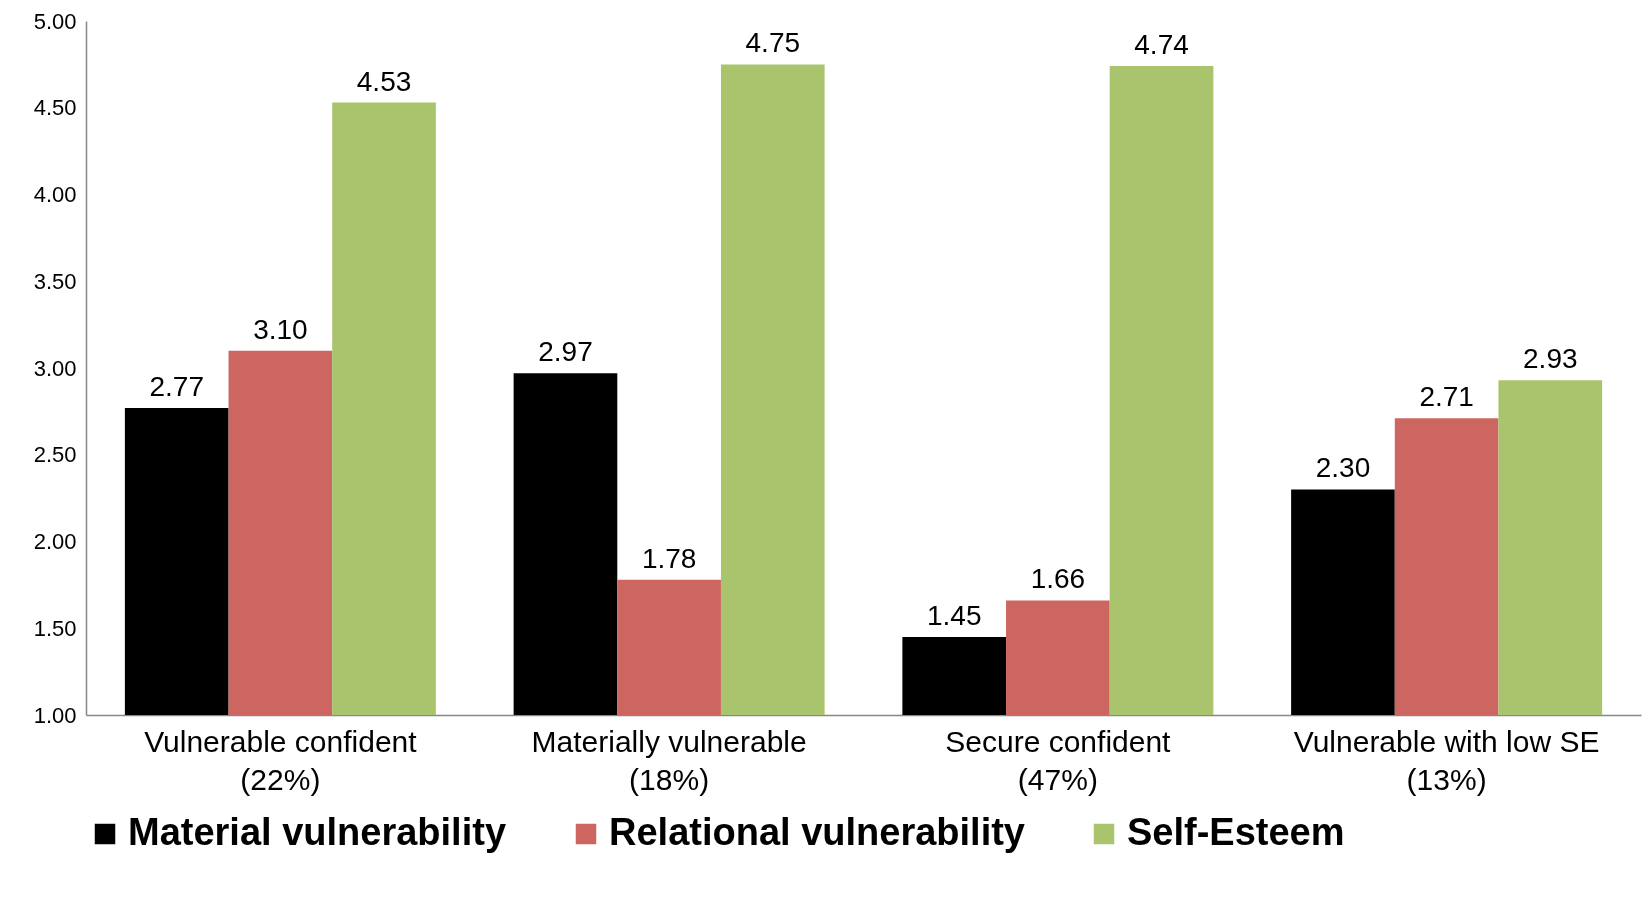  Describe the element at coordinates (1236, 832) in the screenshot. I see `legend-label: Self-Esteem` at that location.